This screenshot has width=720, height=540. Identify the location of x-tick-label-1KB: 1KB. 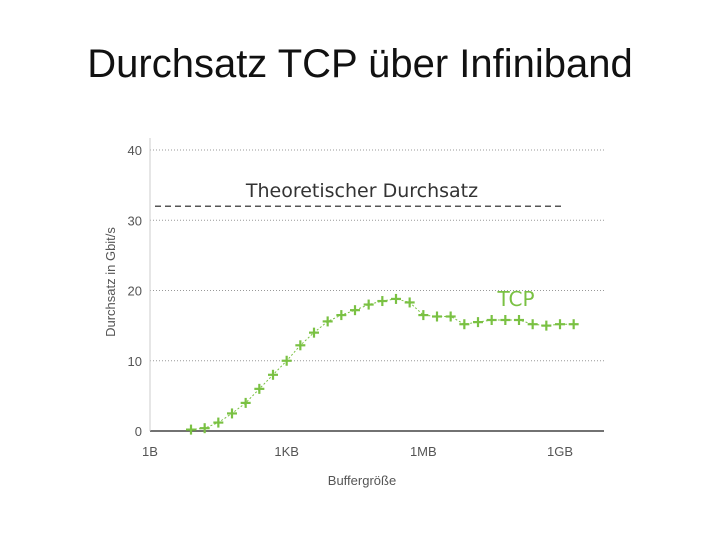
(286, 451).